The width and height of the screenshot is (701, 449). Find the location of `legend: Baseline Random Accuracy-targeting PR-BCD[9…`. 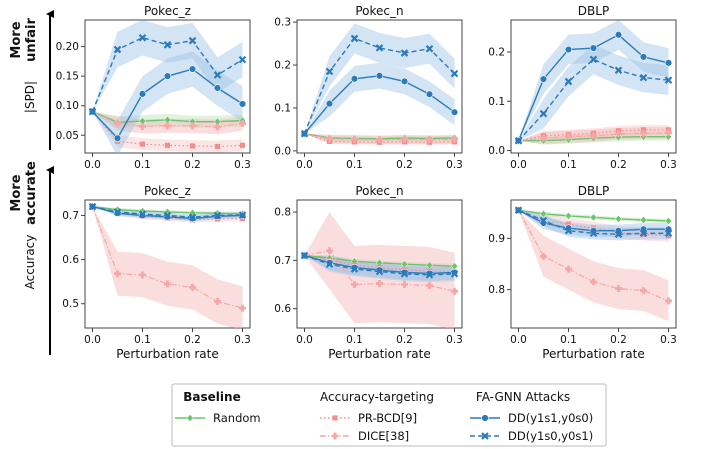

legend: Baseline Random Accuracy-targeting PR-BCD[9… is located at coordinates (389, 415).